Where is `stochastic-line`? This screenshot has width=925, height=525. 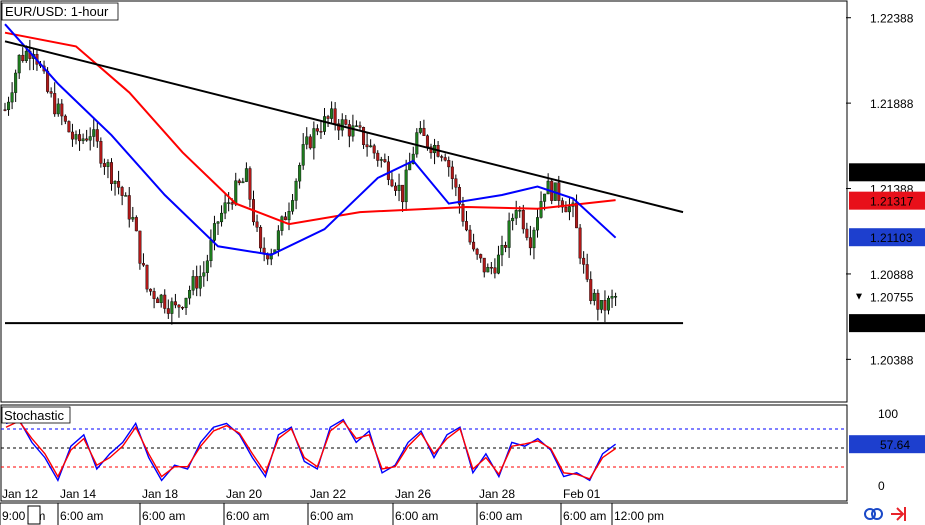 stochastic-line is located at coordinates (311, 450).